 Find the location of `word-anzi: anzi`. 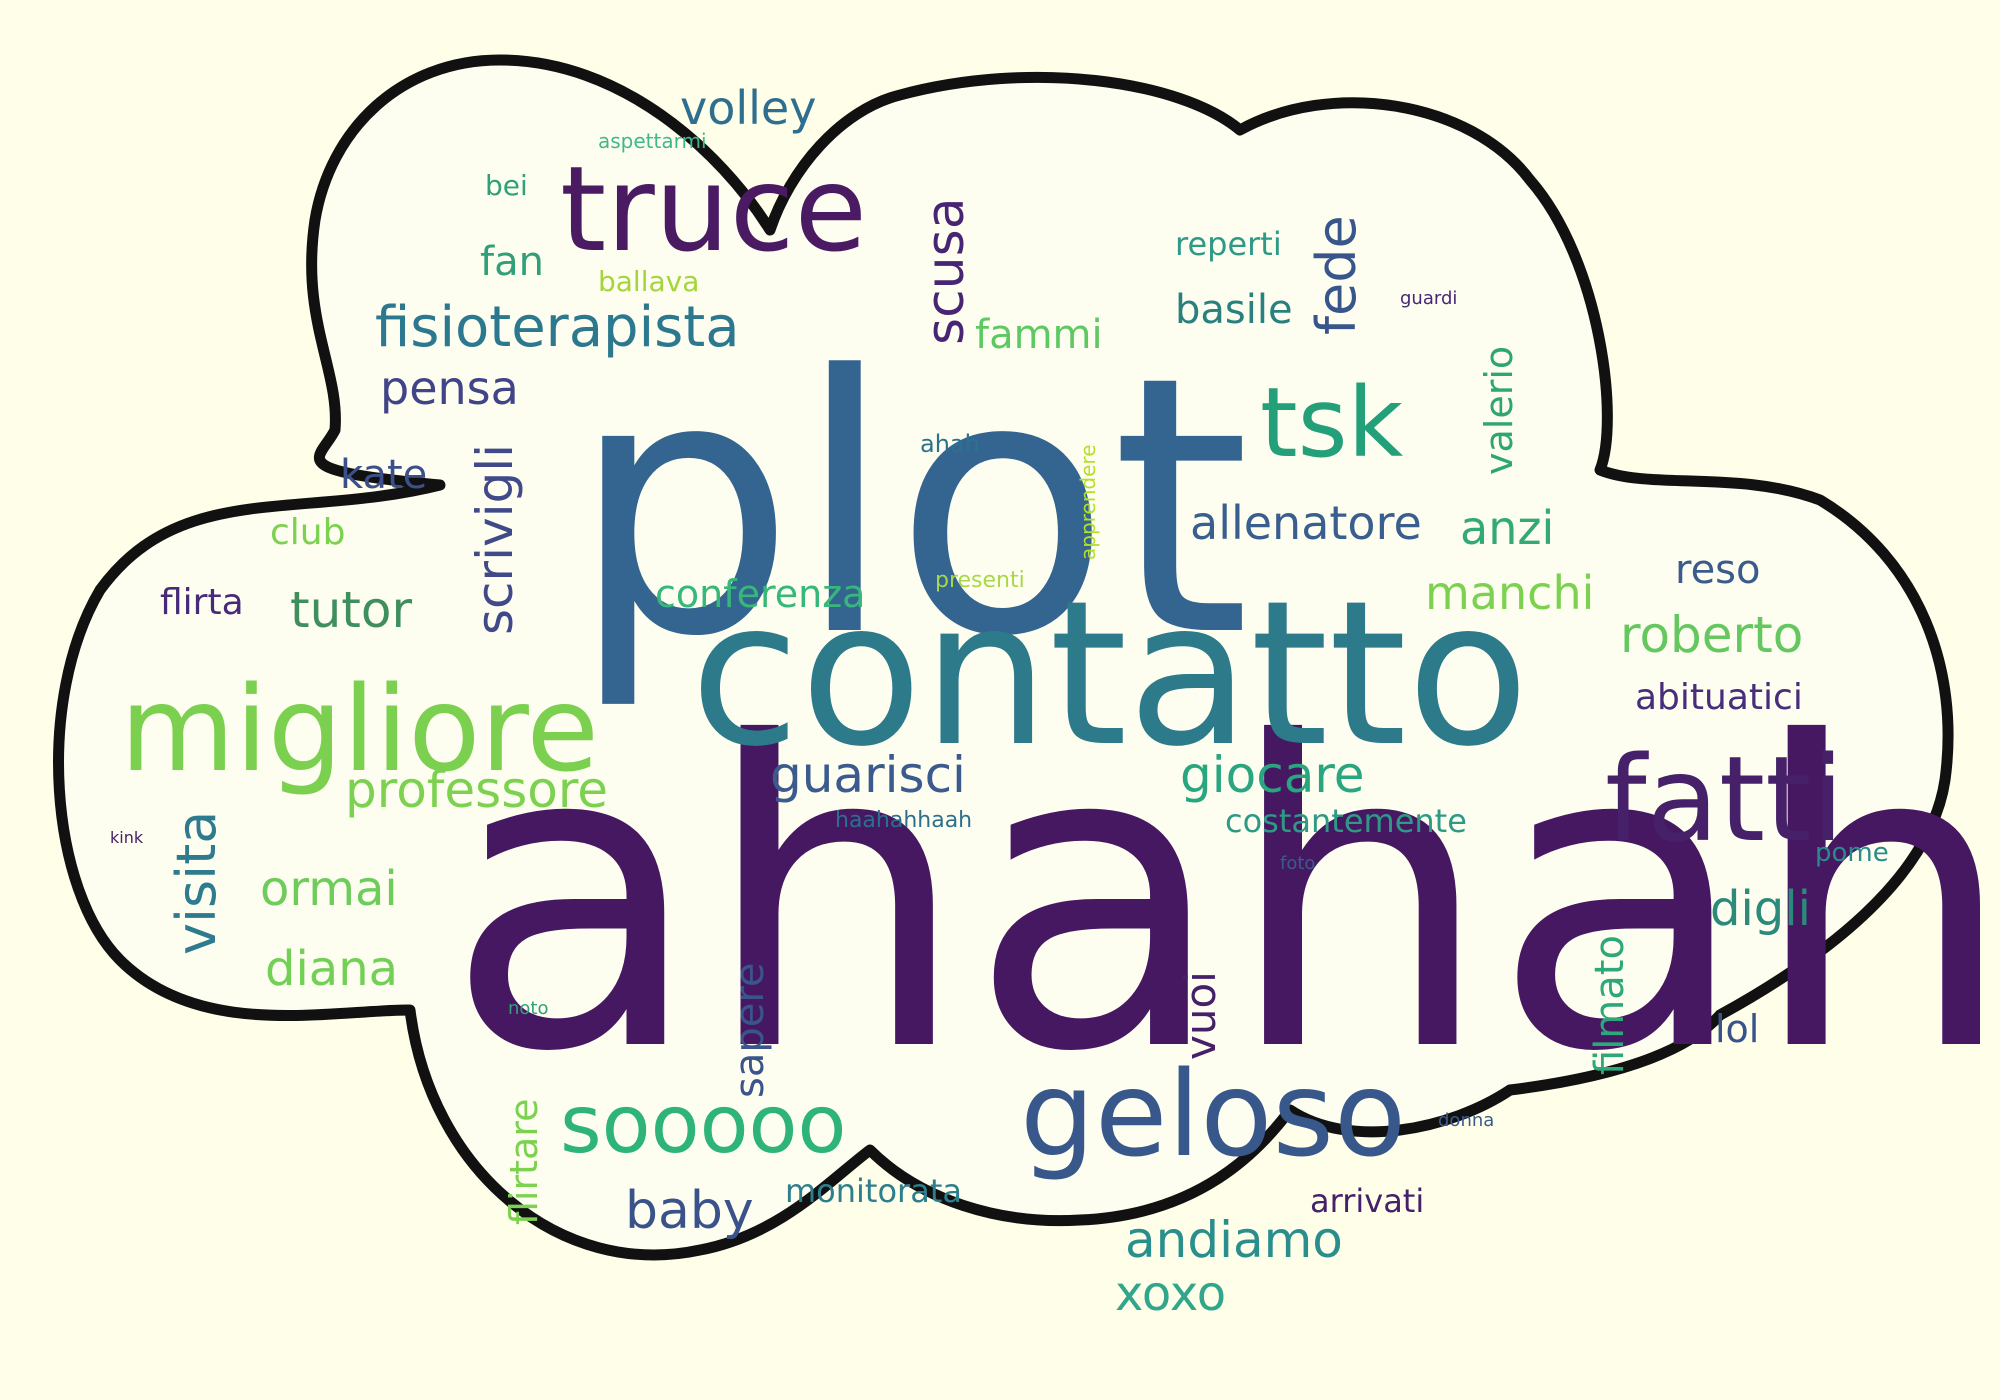

word-anzi: anzi is located at coordinates (1507, 528).